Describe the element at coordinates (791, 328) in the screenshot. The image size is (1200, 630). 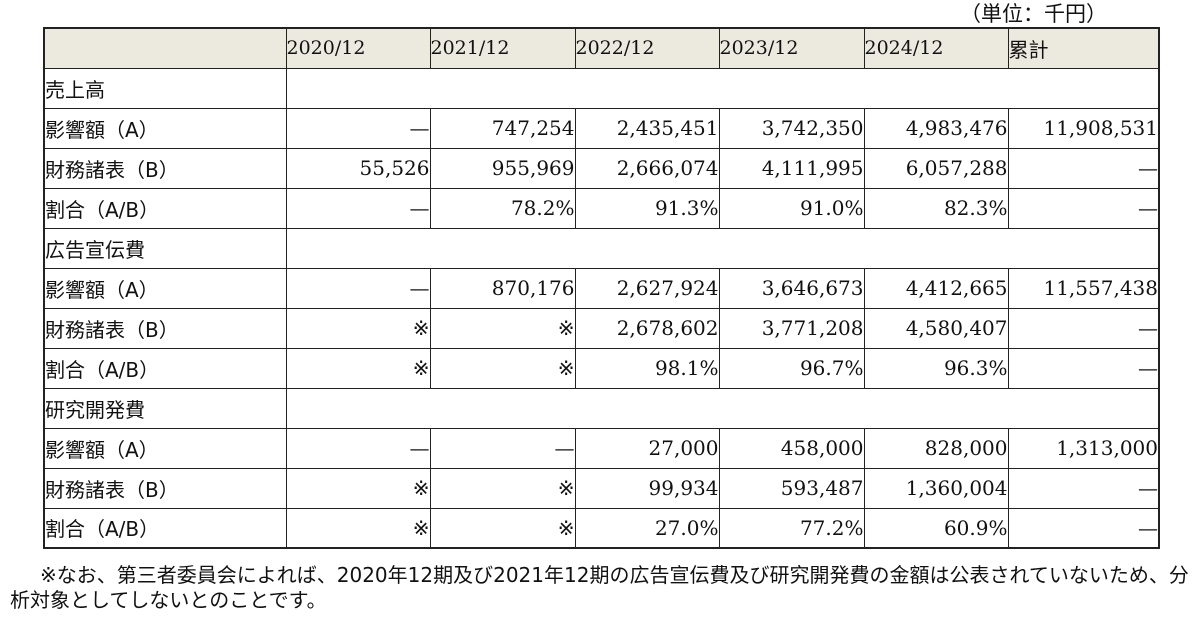
I see `table-cell: 3,771,208` at that location.